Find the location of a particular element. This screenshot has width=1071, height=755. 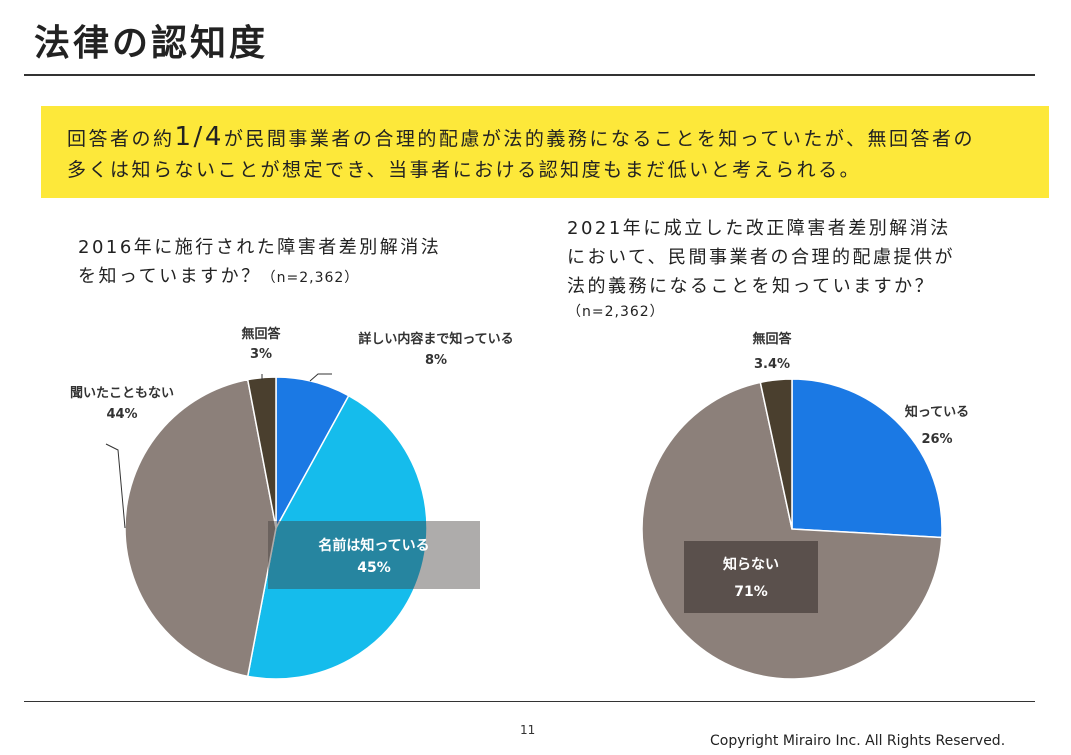

pie1-value-name-only: 45% is located at coordinates (374, 568).